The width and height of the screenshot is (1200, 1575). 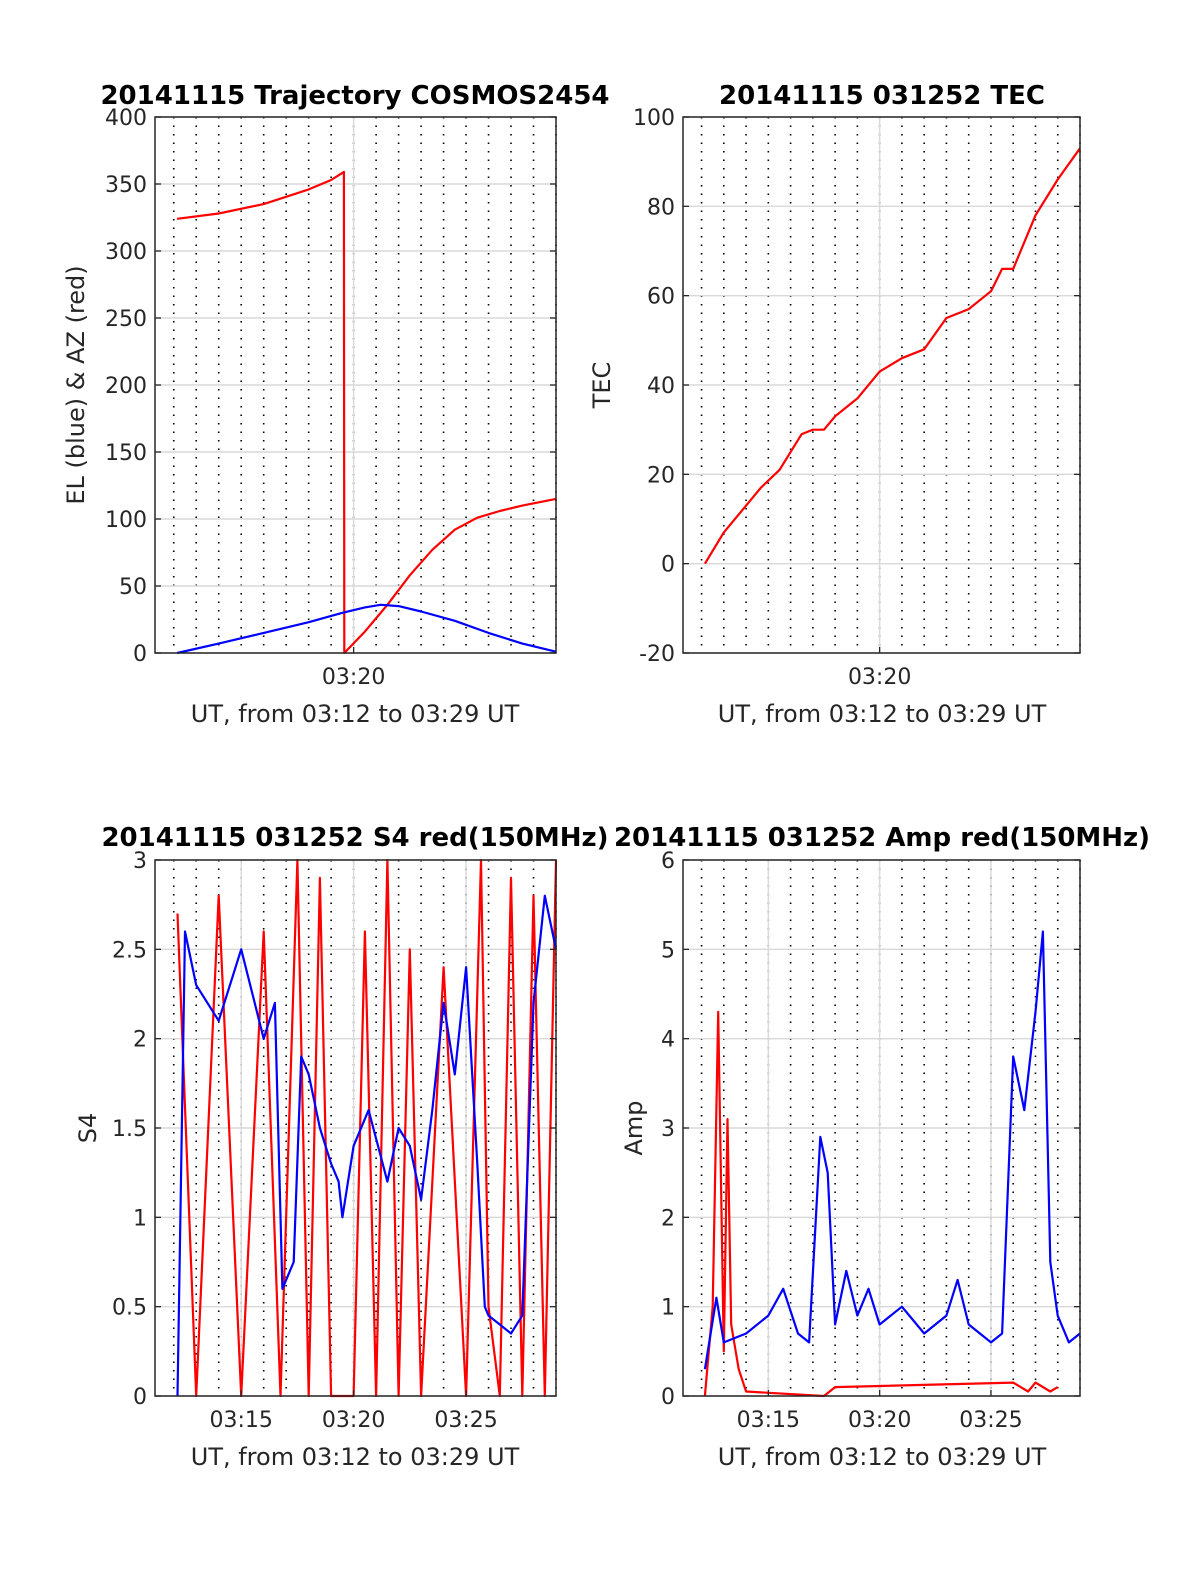 What do you see at coordinates (76, 384) in the screenshot?
I see `y-axis-label: EL (blue) & AZ (red)` at bounding box center [76, 384].